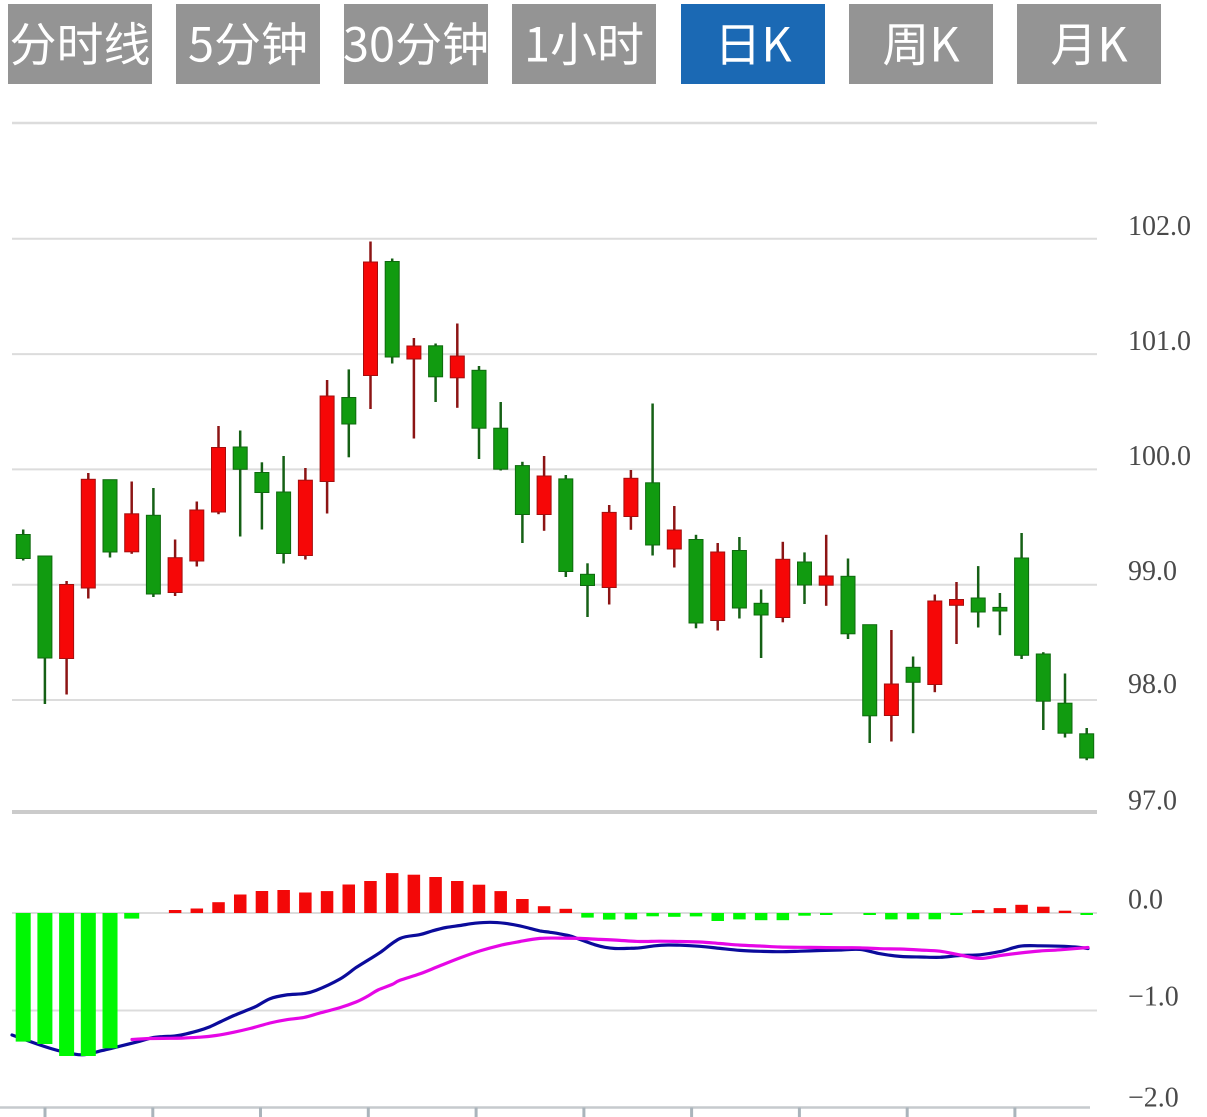 The height and width of the screenshot is (1117, 1207). Describe the element at coordinates (1152, 684) in the screenshot. I see `svg-text: 98.0` at that location.